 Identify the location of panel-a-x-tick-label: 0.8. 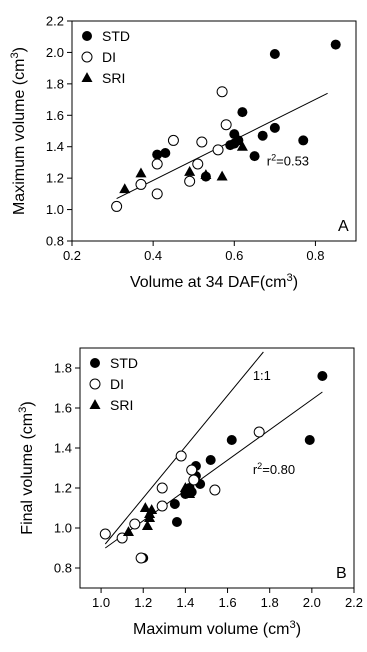
(315, 255).